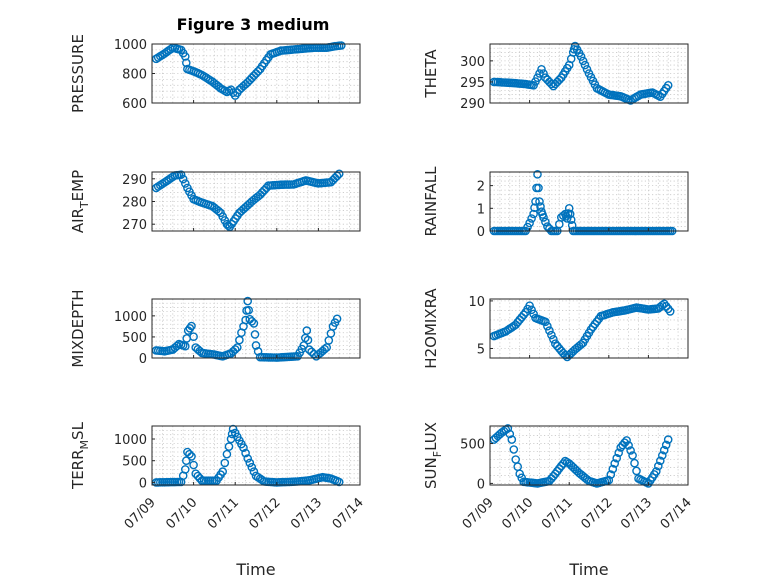 The image size is (778, 583). I want to click on x-tick-label: 07/09, so click(478, 513).